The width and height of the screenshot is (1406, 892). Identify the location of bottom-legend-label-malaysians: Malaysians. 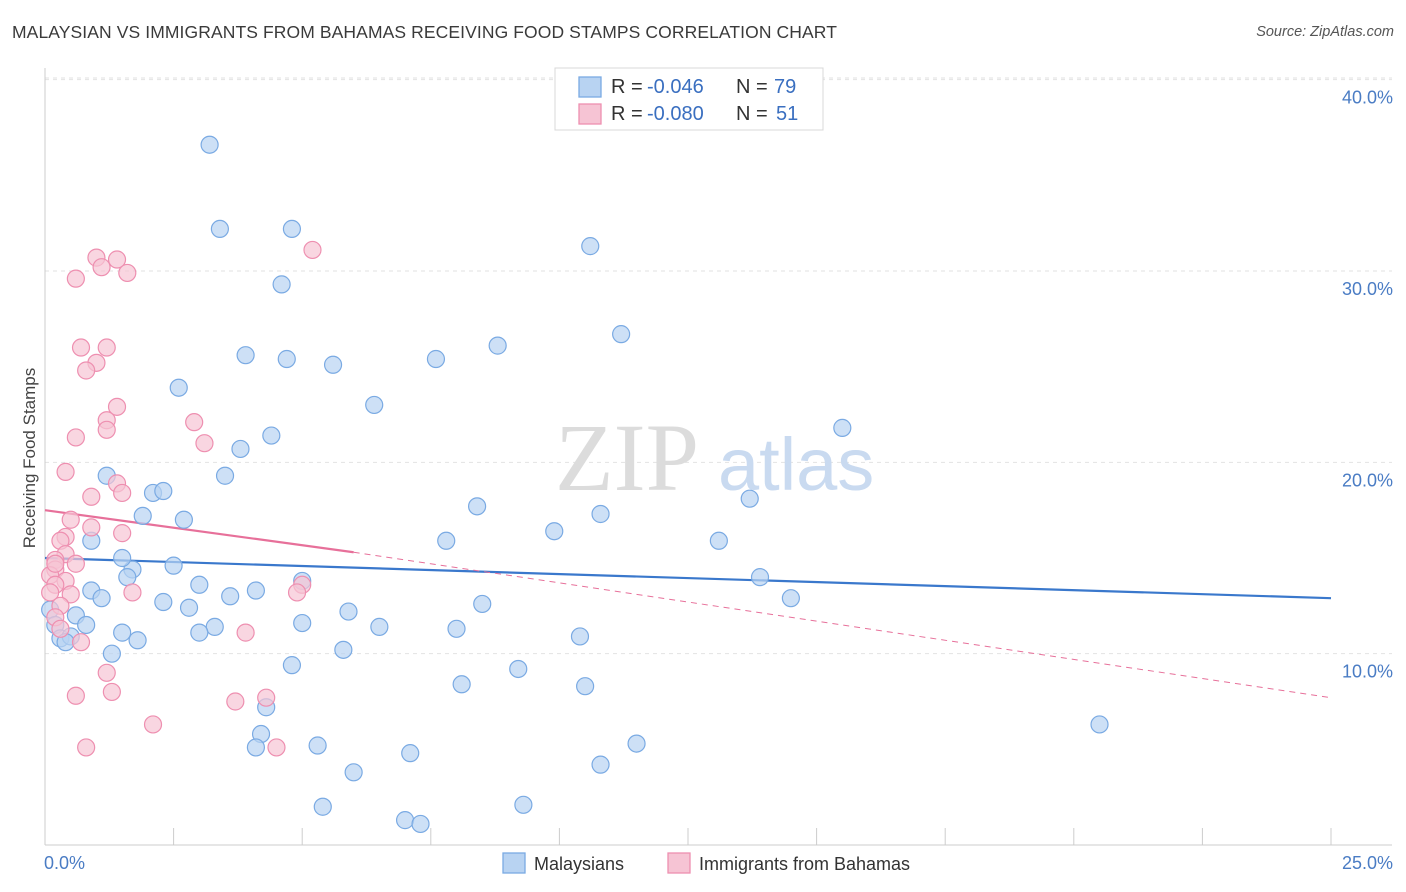
(579, 864).